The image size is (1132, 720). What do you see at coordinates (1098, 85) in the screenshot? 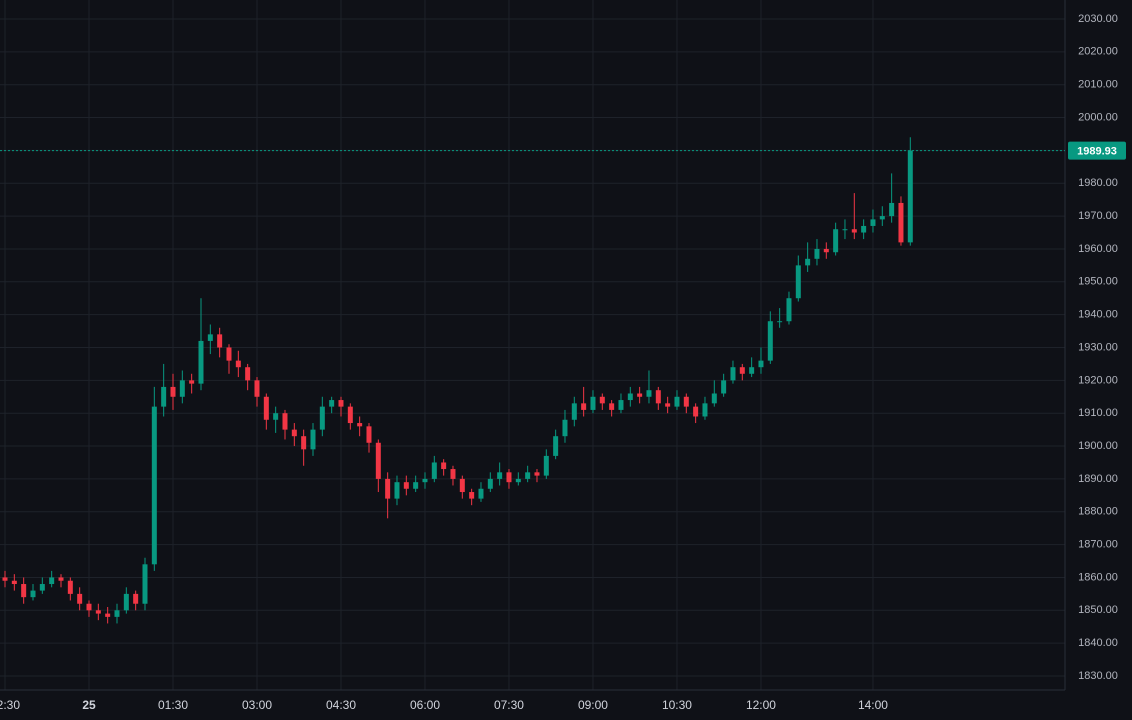
I see `y-tick-label: 2010.00` at bounding box center [1098, 85].